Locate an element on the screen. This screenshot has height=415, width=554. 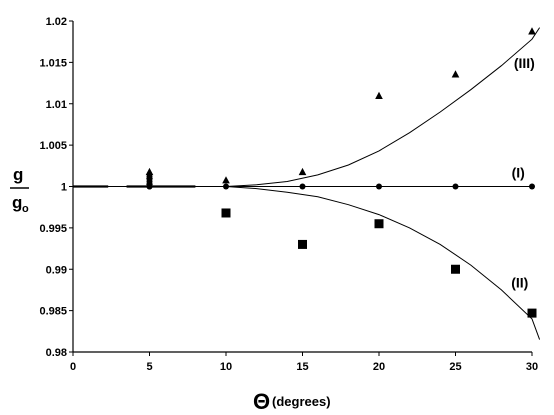
y-label-subscript: o is located at coordinates (25, 209).